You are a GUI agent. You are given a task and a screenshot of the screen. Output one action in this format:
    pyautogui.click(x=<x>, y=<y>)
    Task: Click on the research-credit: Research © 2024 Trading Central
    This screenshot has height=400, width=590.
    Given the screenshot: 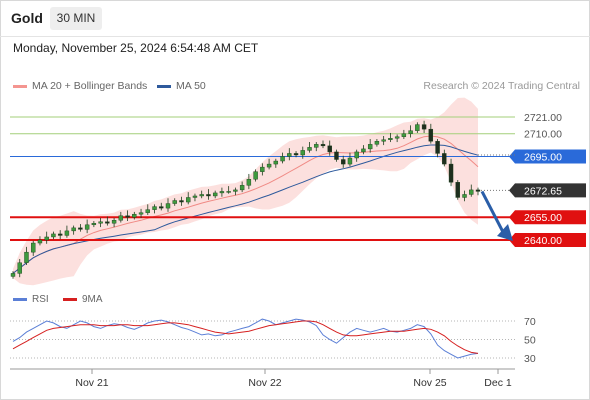 What is the action you would take?
    pyautogui.click(x=501, y=86)
    